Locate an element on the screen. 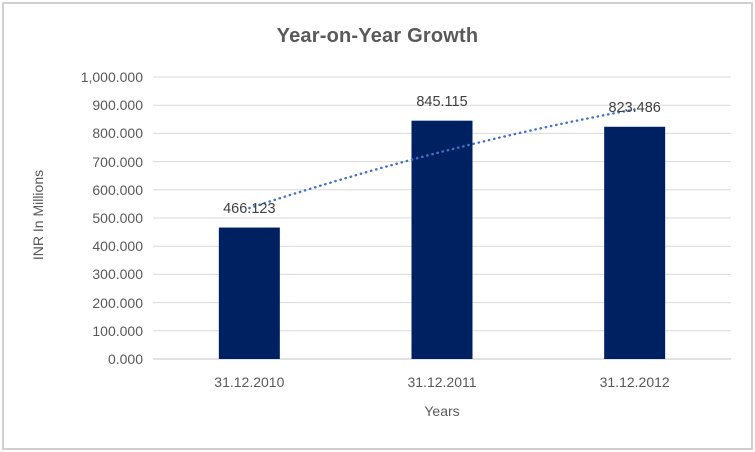  y-tick-label: 200.000 is located at coordinates (117, 302).